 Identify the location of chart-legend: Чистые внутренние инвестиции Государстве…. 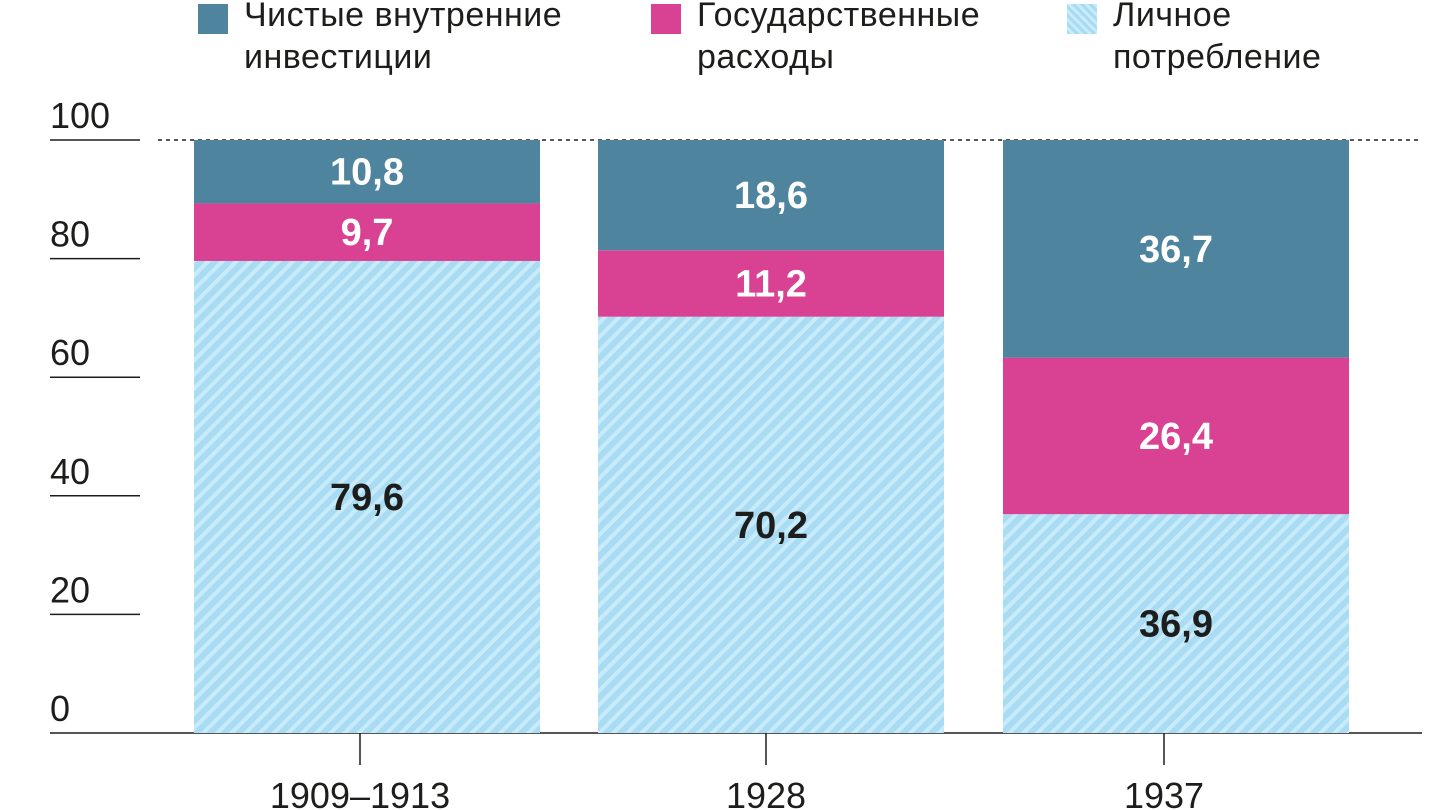
(720, 45).